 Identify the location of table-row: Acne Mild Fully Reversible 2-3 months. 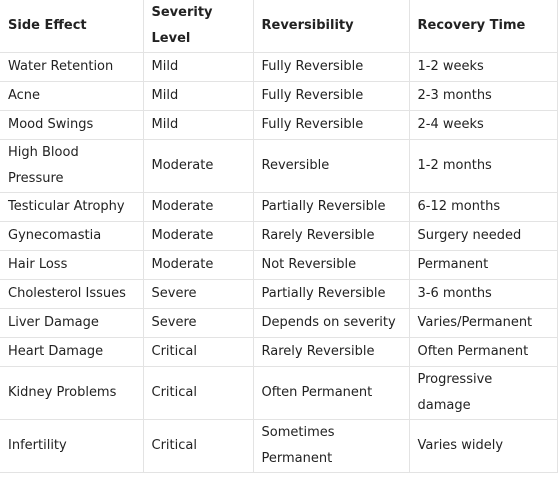
(279, 96).